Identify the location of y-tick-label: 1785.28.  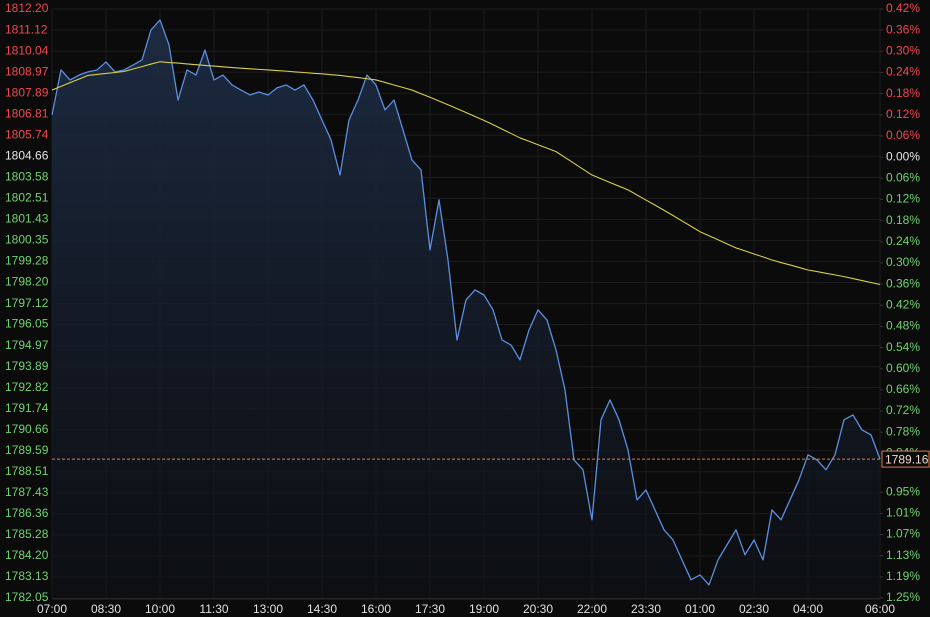
(27, 534).